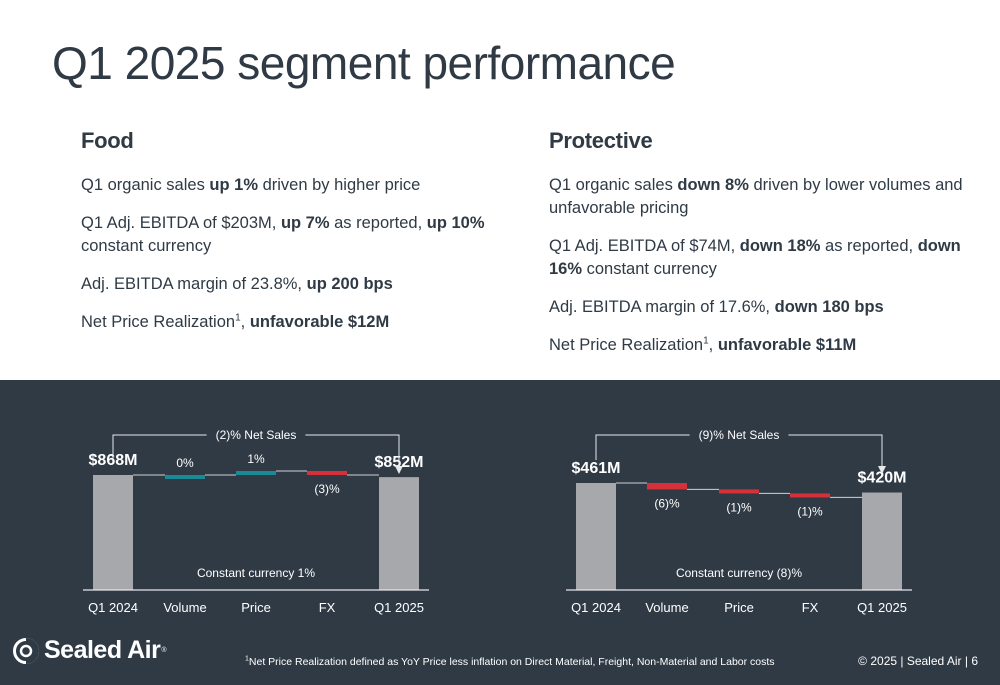 The width and height of the screenshot is (1000, 685). I want to click on protective-constant-currency-note: Constant currency (8)%, so click(739, 573).